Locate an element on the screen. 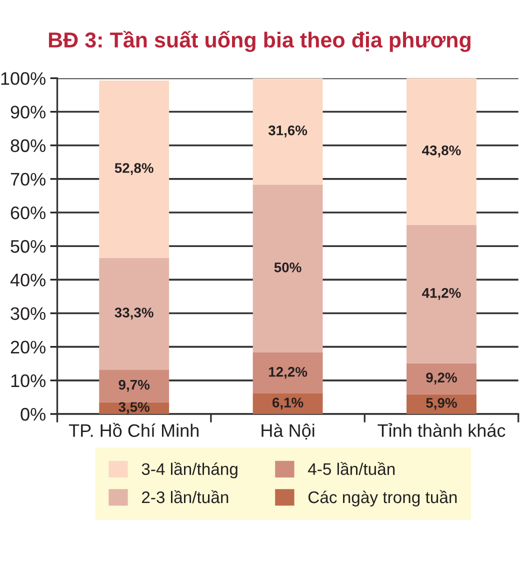  x-tick-label: Tỉnh thành khác is located at coordinates (442, 430).